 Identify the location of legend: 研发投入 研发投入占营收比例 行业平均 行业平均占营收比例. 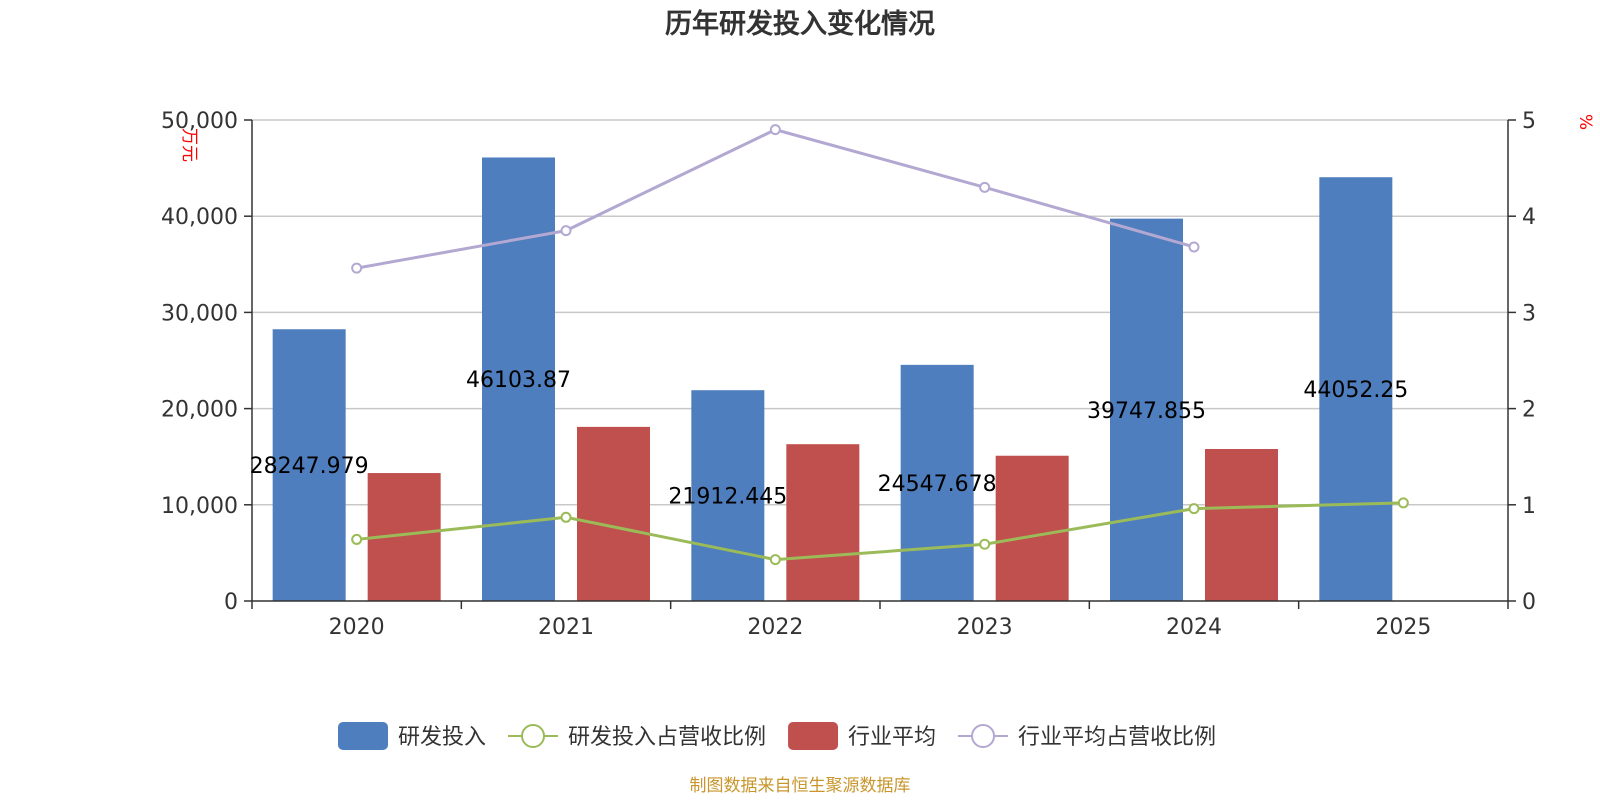
(777, 736).